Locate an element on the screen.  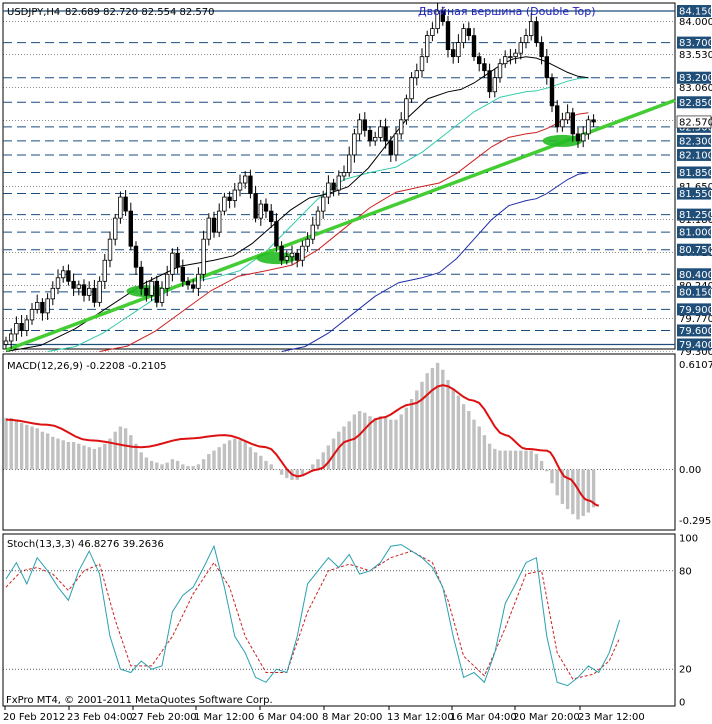
stoch-axis-tick: 0 is located at coordinates (682, 703).